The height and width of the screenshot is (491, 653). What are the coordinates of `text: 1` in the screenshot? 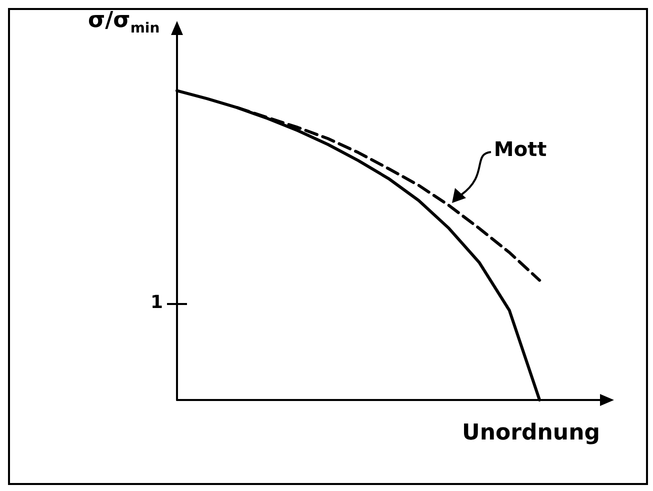 It's located at (156, 302).